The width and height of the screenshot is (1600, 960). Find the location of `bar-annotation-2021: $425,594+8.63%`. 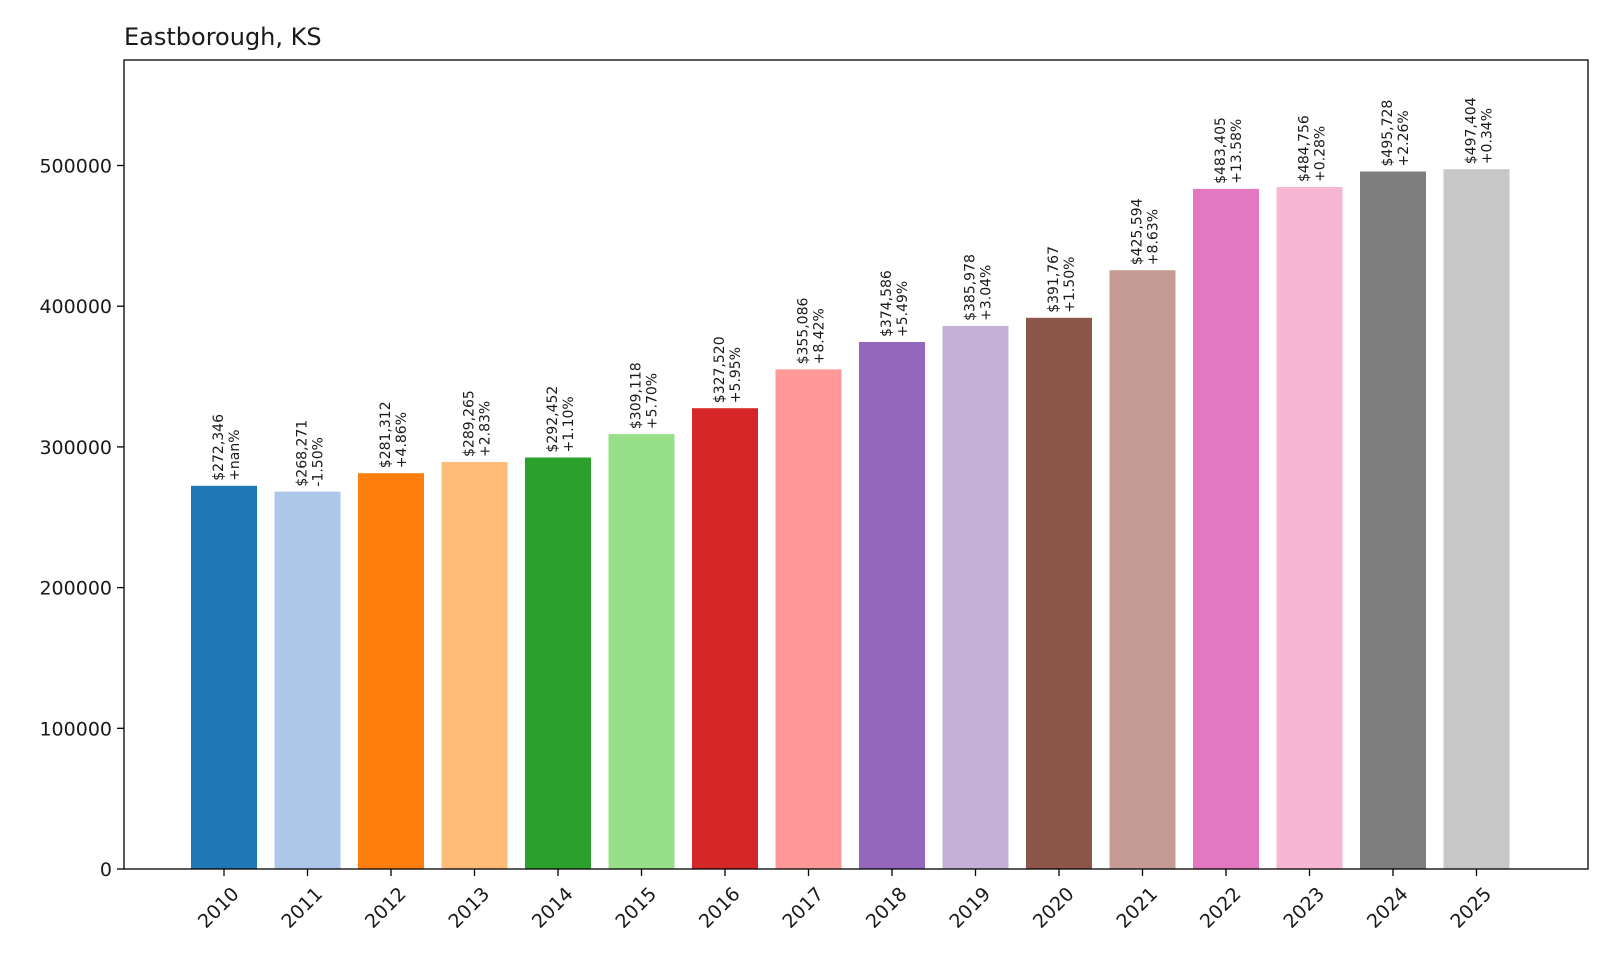

bar-annotation-2021: $425,594+8.63% is located at coordinates (1146, 231).